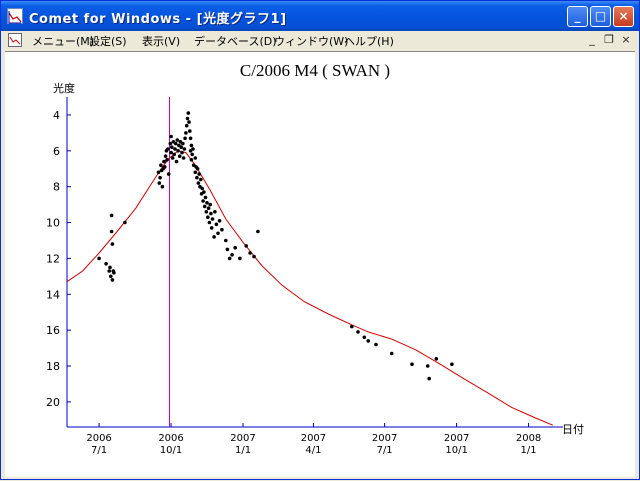 The width and height of the screenshot is (640, 481). I want to click on x-tick-date: 7/1, so click(99, 450).